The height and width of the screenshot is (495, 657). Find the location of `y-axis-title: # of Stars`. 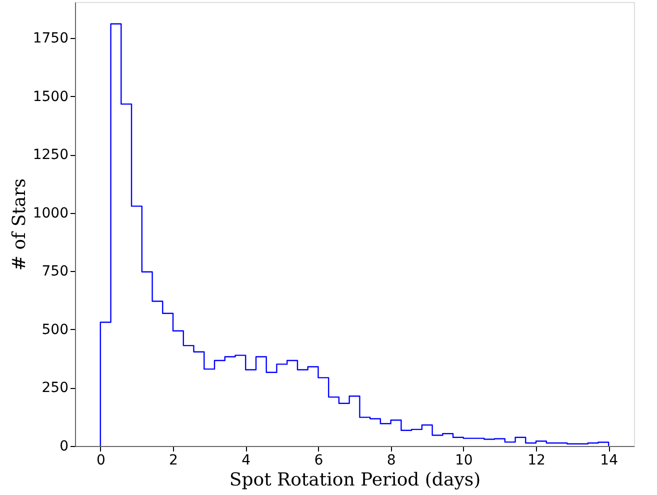

y-axis-title: # of Stars is located at coordinates (19, 224).